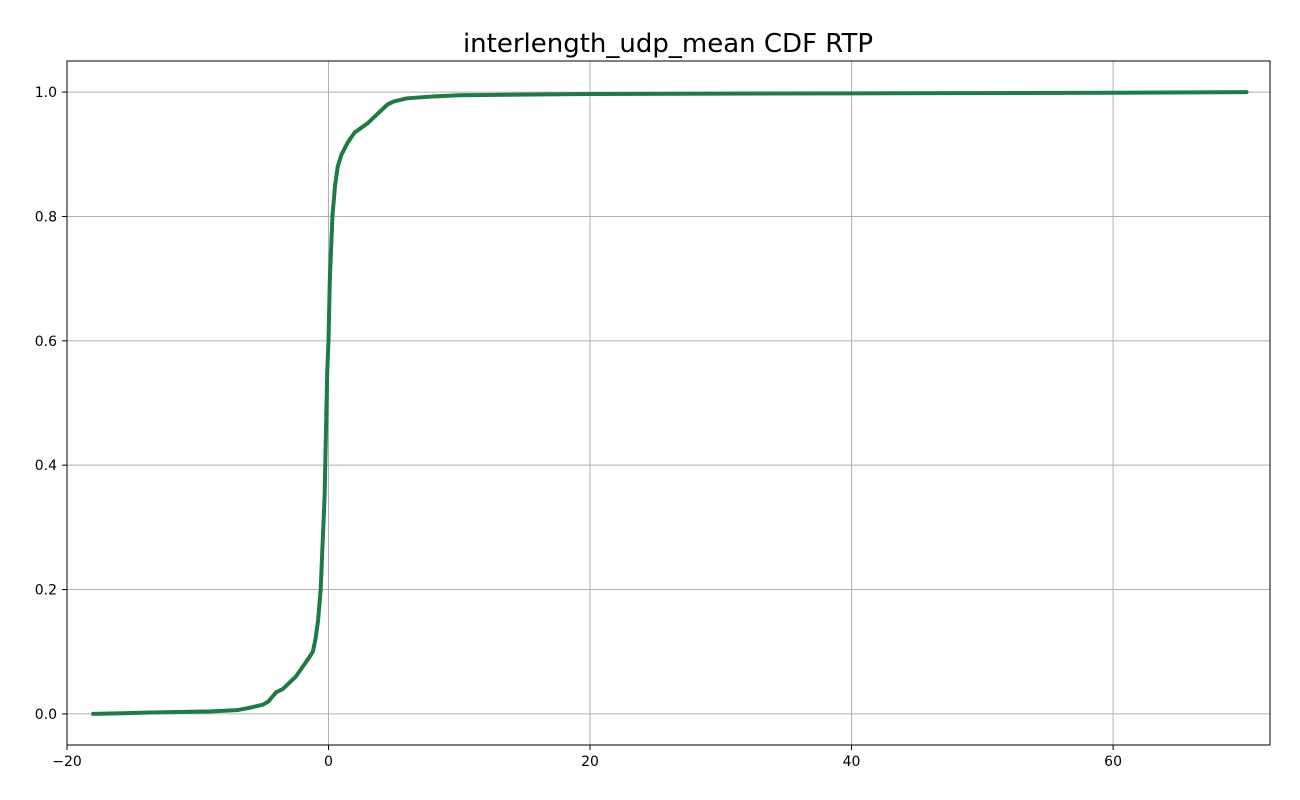 Image resolution: width=1300 pixels, height=800 pixels. Describe the element at coordinates (46, 217) in the screenshot. I see `y-tick-label: 0.8` at that location.